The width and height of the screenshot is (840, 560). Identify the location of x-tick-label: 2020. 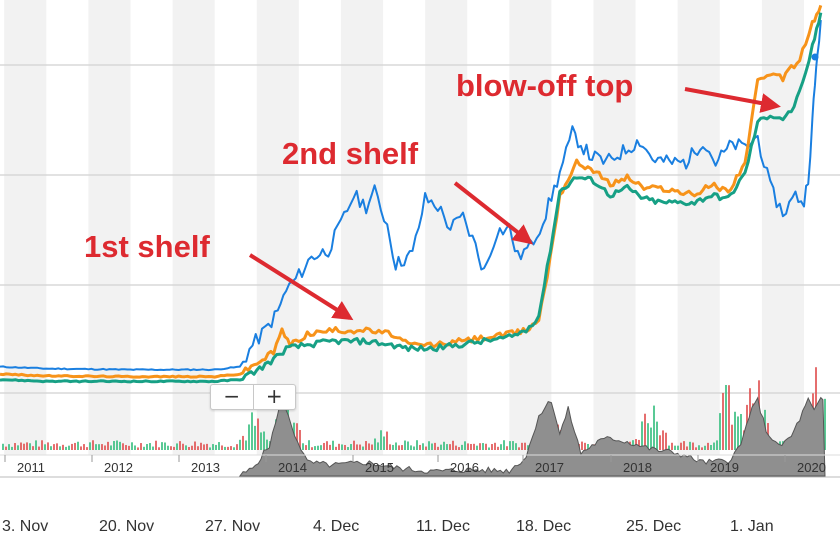
(811, 467).